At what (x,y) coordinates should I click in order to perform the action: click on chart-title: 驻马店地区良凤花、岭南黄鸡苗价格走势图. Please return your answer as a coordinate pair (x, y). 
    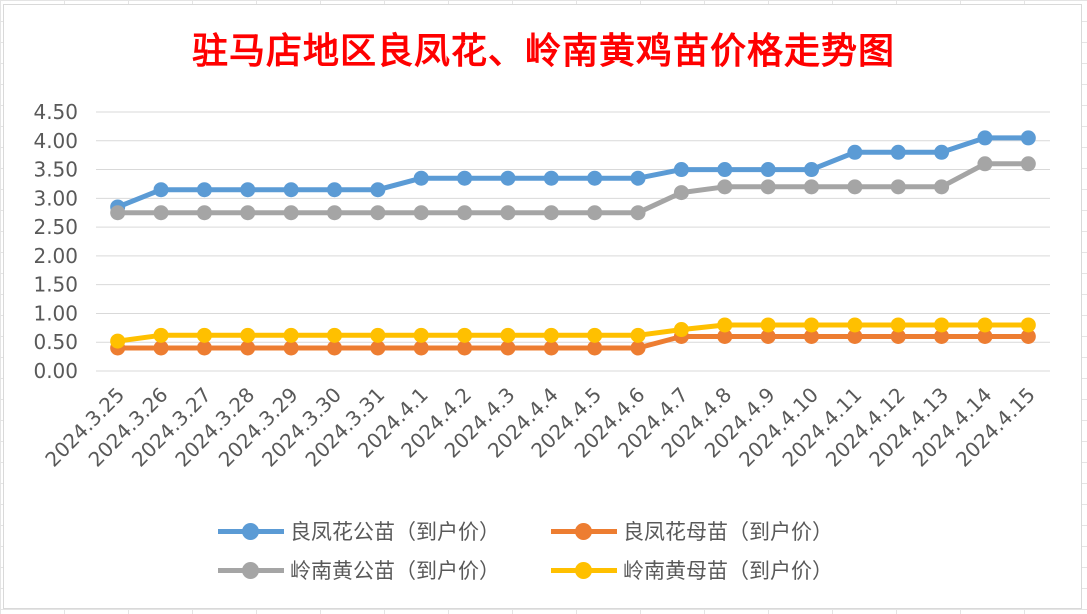
    Looking at the image, I should click on (543, 51).